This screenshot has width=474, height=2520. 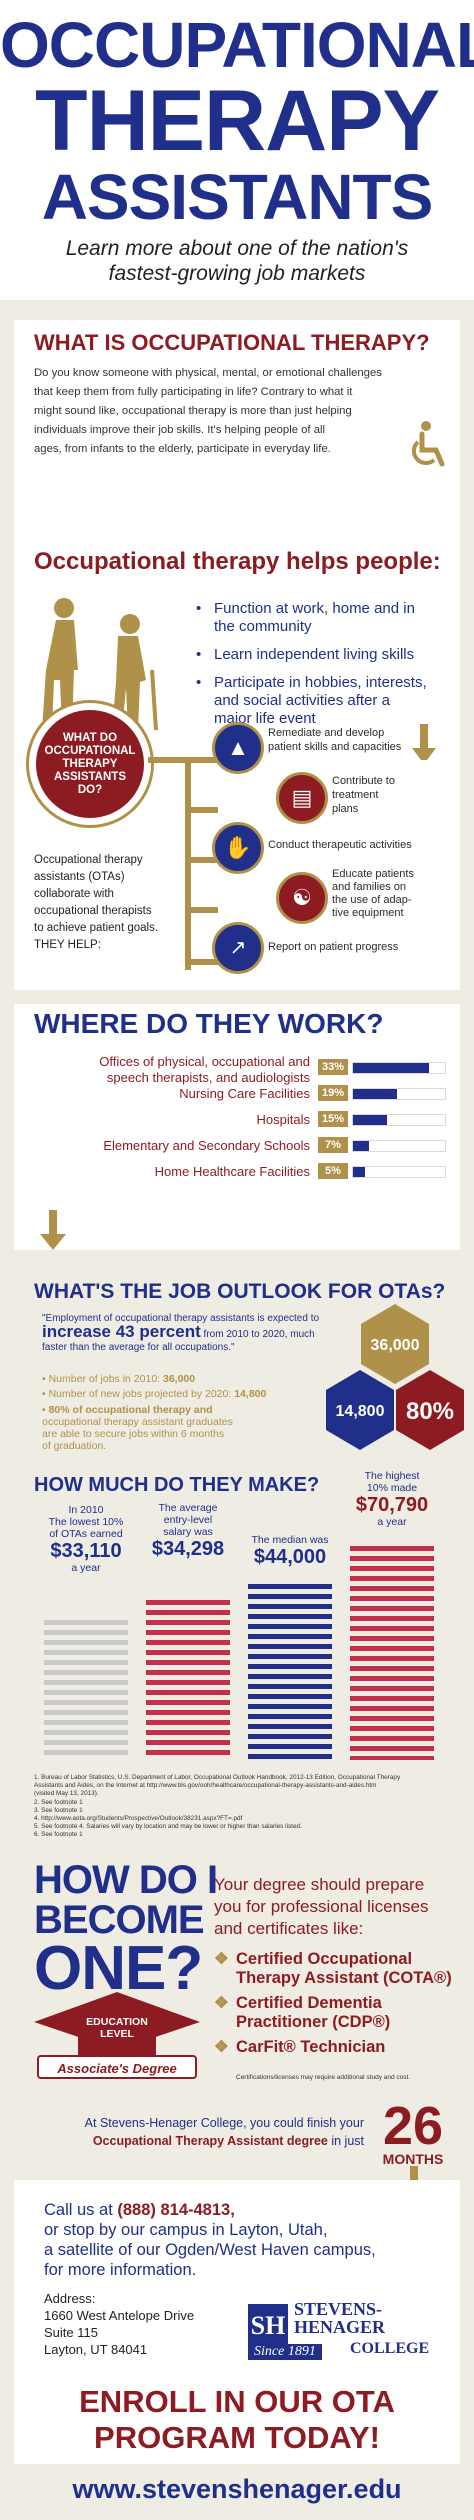 I want to click on footnote-line: 6. See footnote 1, so click(x=58, y=1835).